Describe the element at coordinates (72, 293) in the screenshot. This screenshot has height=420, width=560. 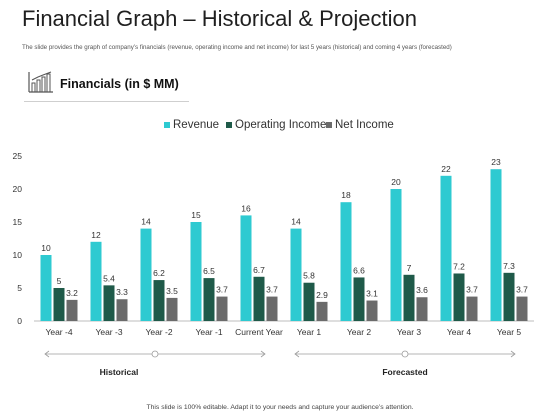
I see `data-label-2-0: 3.2` at that location.